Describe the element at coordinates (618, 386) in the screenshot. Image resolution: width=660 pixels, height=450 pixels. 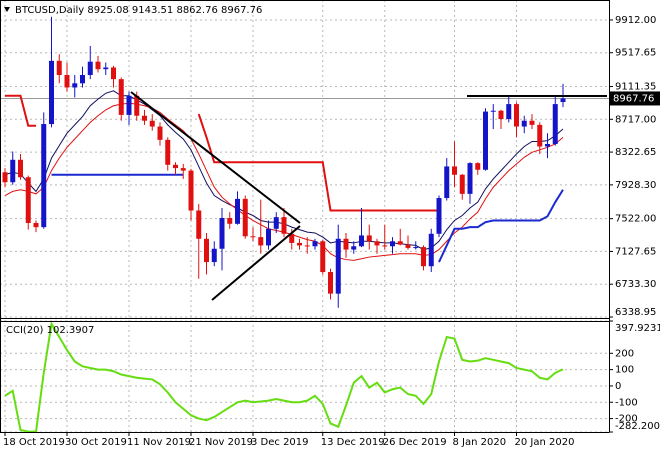
I see `y-tick-label: 0` at that location.